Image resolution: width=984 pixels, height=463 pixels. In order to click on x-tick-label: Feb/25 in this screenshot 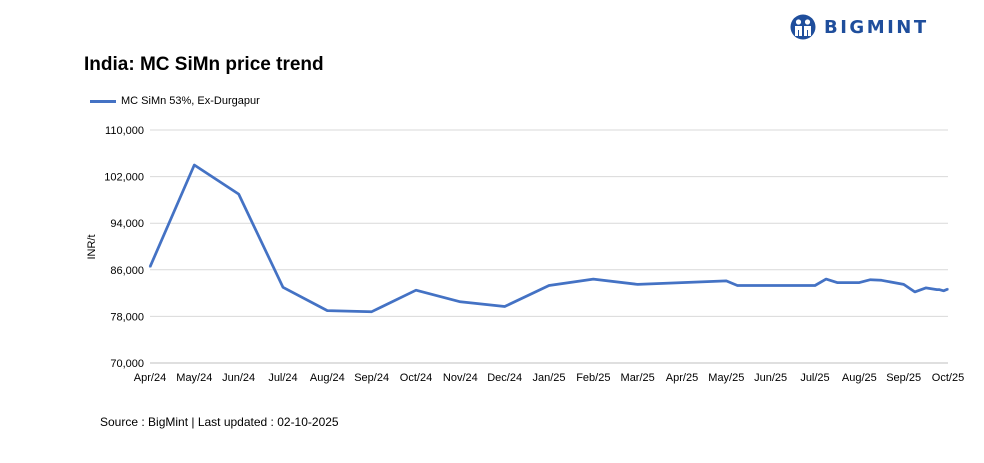, I will do `click(593, 378)`.